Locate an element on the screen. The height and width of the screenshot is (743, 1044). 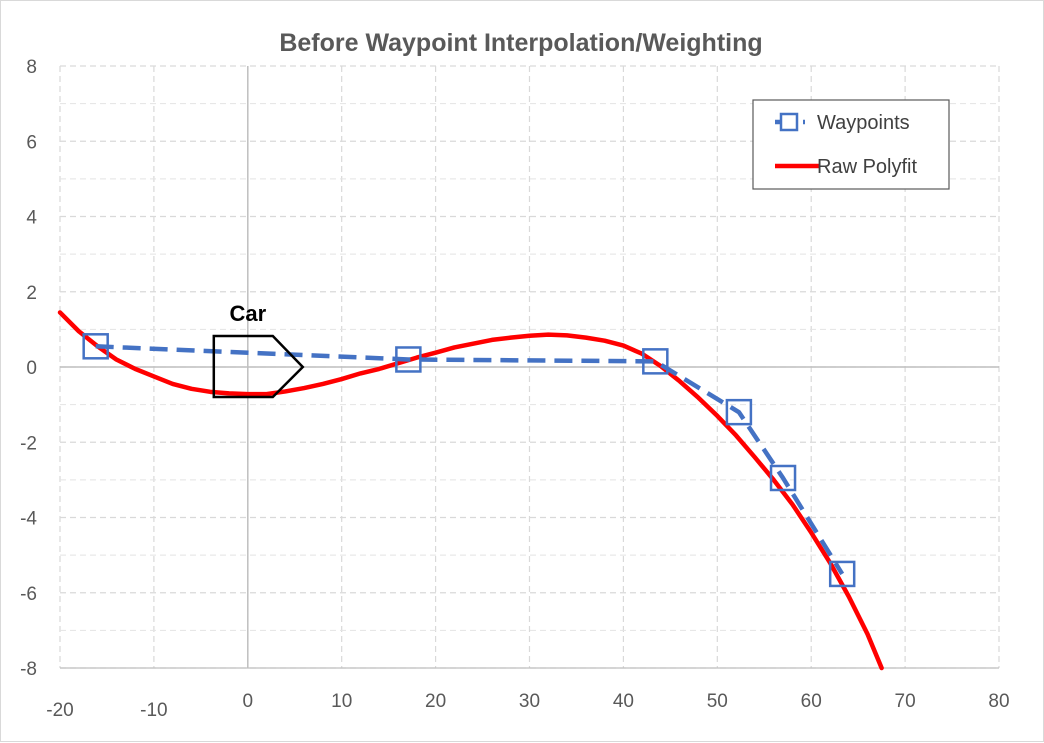
x-tick-label: 30 is located at coordinates (529, 701).